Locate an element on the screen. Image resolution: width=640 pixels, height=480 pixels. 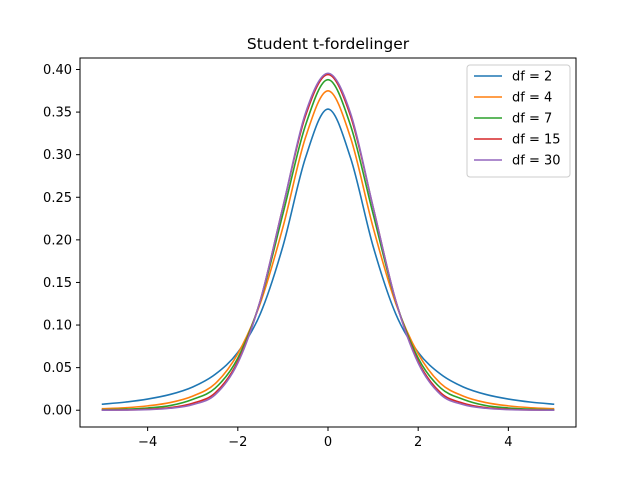
legend-label-1: df = 4 is located at coordinates (532, 98).